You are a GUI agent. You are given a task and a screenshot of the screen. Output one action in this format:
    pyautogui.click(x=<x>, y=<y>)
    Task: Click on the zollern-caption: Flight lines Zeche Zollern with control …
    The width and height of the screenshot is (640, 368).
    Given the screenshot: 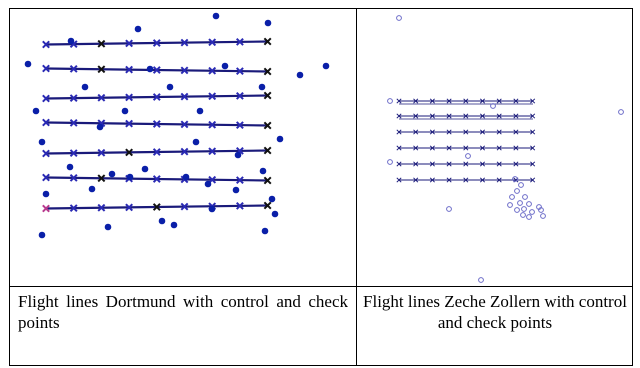 What is the action you would take?
    pyautogui.click(x=495, y=312)
    